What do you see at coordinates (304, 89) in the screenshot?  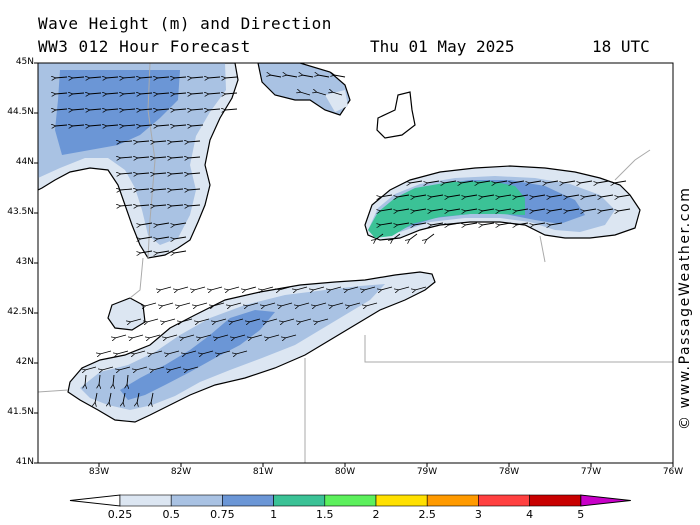 I see `georgian-bay` at bounding box center [304, 89].